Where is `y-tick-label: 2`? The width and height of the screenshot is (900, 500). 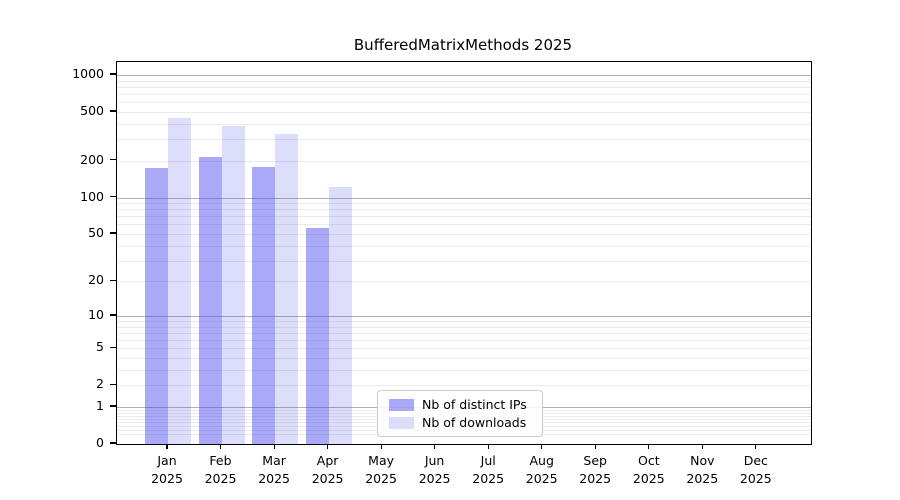 y-tick-label: 2 is located at coordinates (100, 384).